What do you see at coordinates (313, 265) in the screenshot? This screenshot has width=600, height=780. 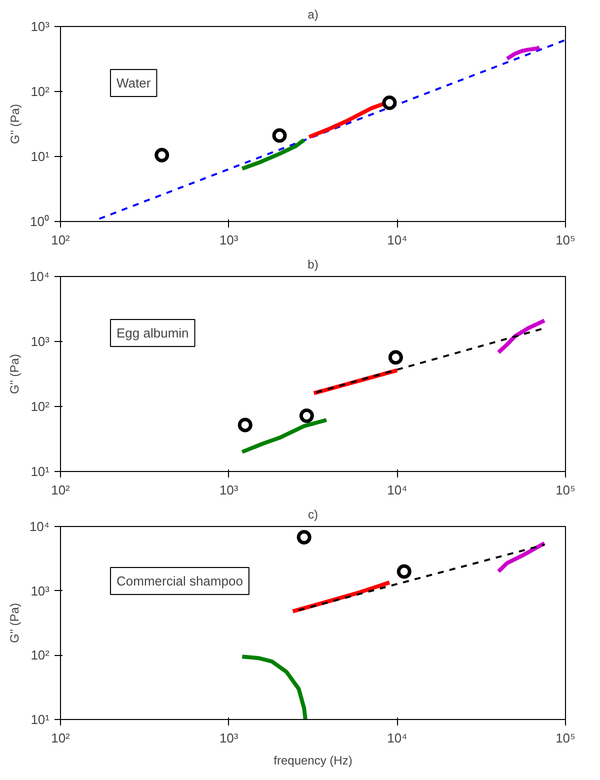 I see `chart-title: b)` at bounding box center [313, 265].